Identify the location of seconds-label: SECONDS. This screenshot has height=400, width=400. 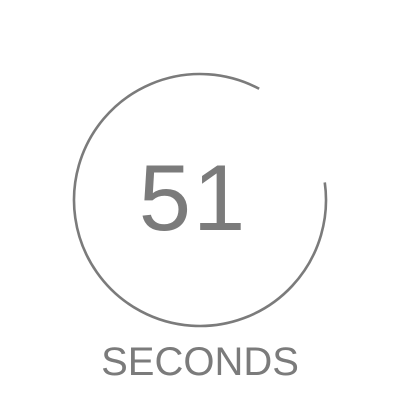
(200, 362).